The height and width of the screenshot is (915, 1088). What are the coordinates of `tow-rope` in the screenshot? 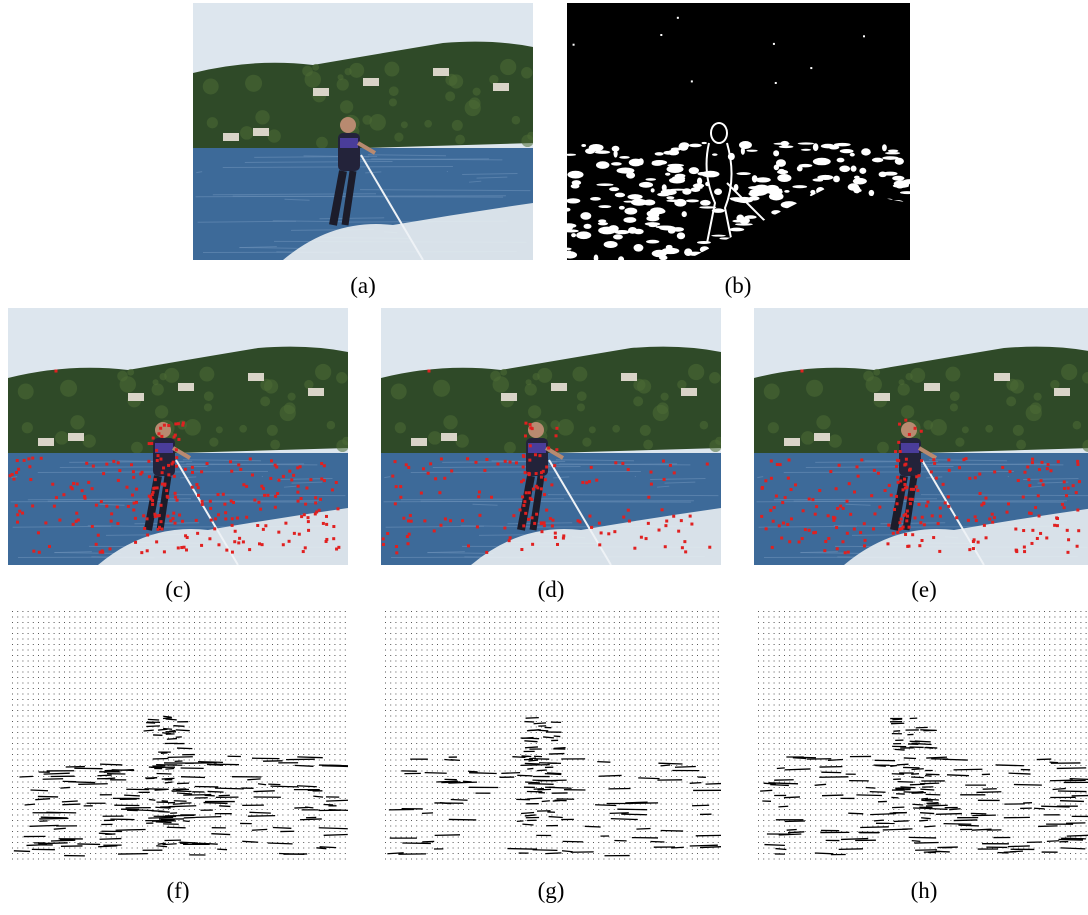 It's located at (207, 512).